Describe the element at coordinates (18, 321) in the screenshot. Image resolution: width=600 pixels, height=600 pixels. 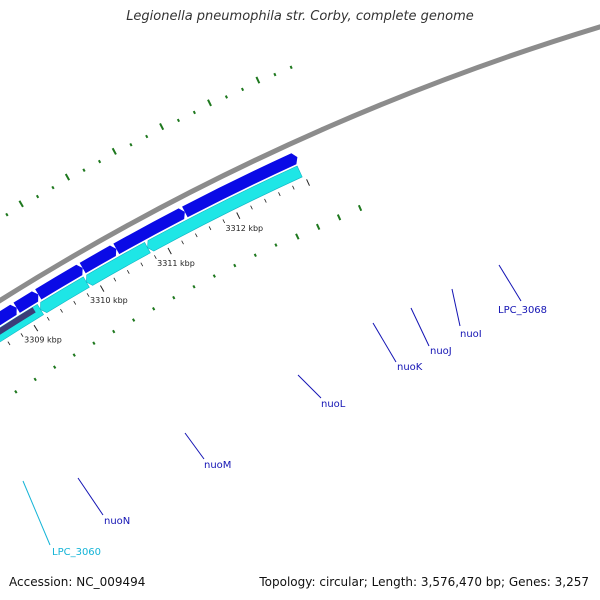
I see `overlap-gene-segment` at that location.